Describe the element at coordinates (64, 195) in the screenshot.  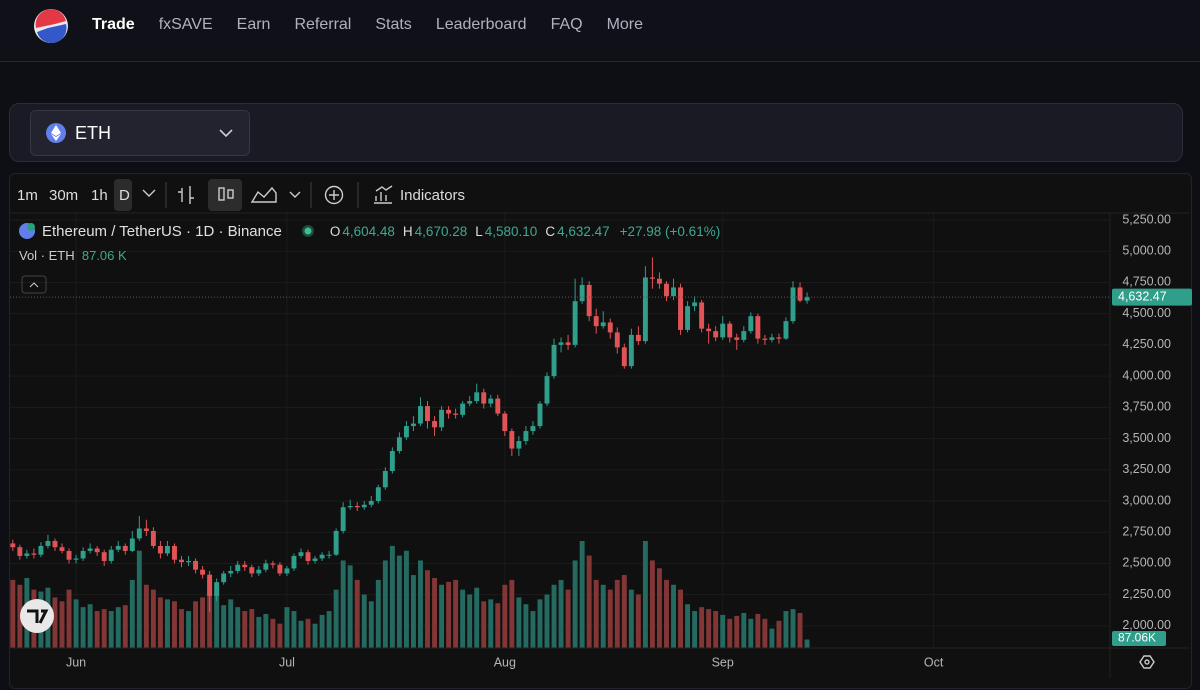
I see `interval-button: 30m` at that location.